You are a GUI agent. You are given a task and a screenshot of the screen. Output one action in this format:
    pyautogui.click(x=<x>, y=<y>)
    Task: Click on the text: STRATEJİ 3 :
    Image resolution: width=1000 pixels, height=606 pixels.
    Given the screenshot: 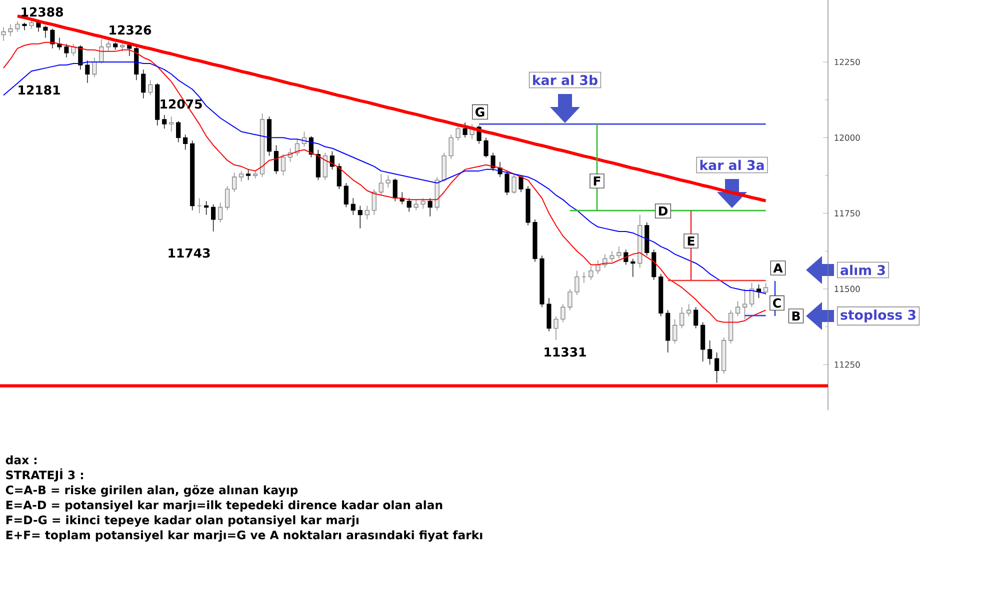 What is the action you would take?
    pyautogui.click(x=44, y=475)
    